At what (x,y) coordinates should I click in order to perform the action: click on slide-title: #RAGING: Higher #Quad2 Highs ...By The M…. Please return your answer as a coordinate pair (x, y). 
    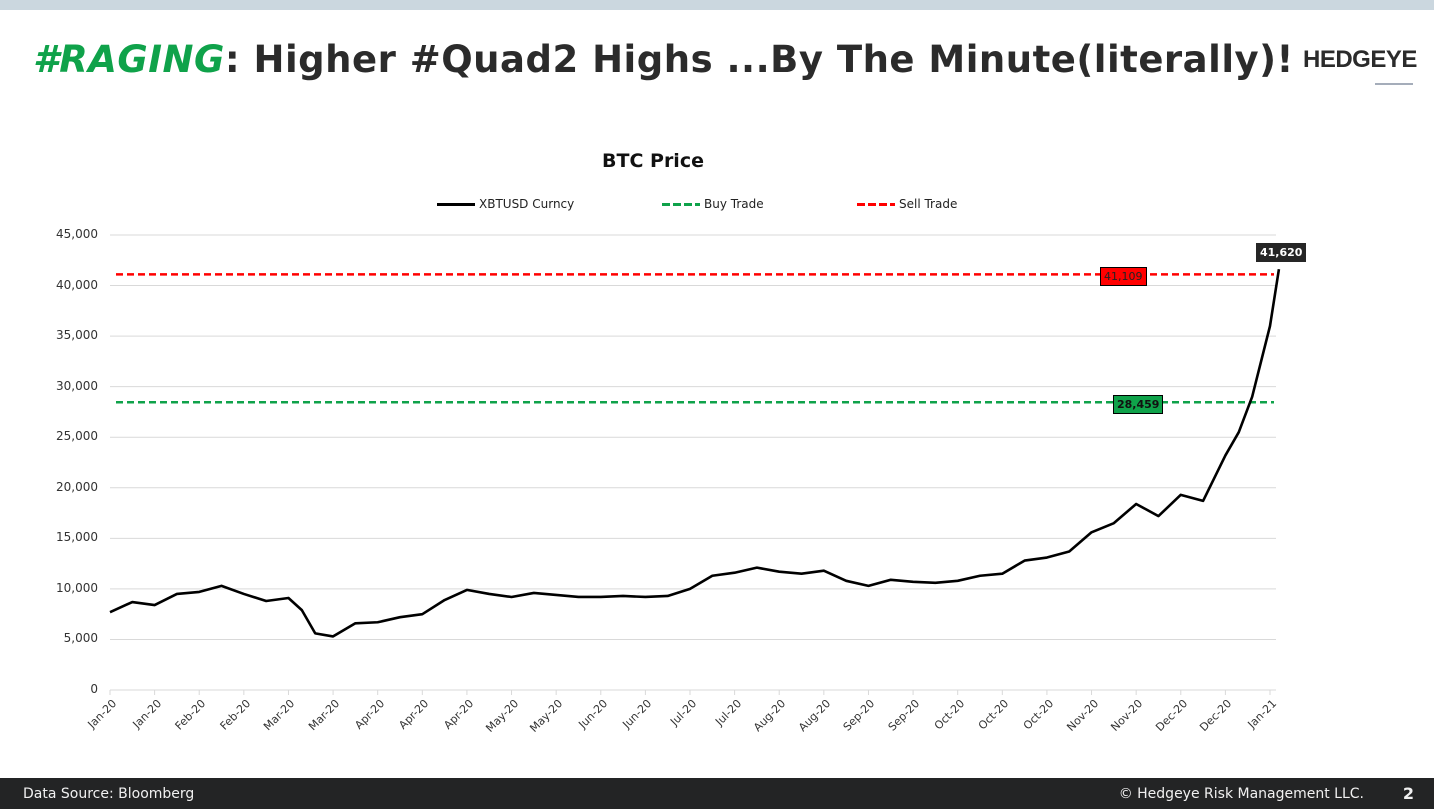
    Looking at the image, I should click on (663, 59).